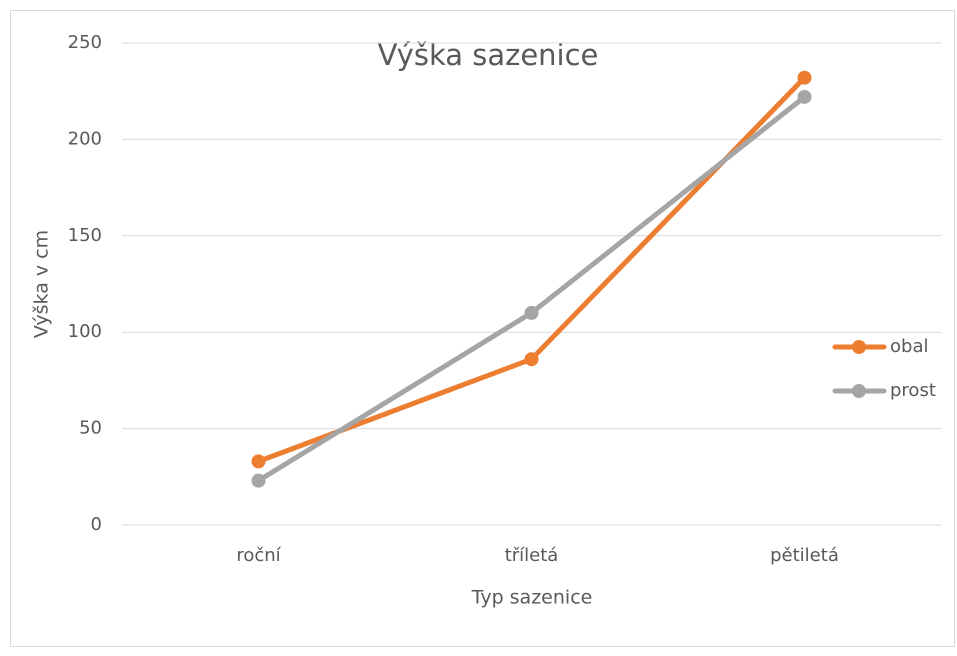 This screenshot has height=656, width=957. What do you see at coordinates (85, 138) in the screenshot?
I see `y-tick-label: 200` at bounding box center [85, 138].